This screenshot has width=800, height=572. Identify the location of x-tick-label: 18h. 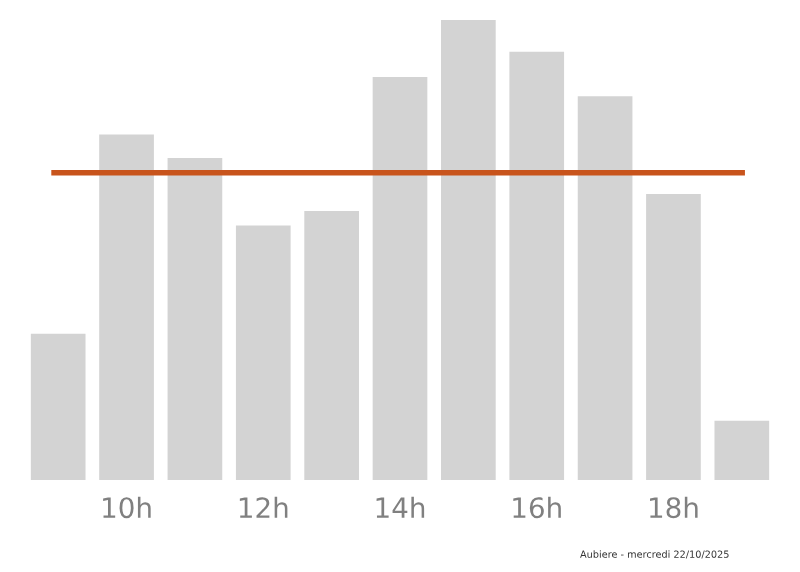
(674, 507).